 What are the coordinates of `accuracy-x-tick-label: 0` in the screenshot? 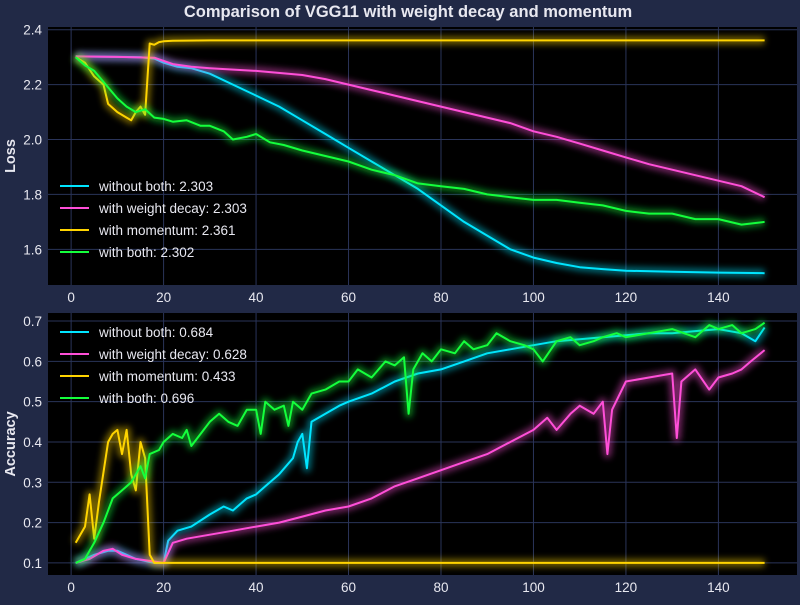 It's located at (71, 587).